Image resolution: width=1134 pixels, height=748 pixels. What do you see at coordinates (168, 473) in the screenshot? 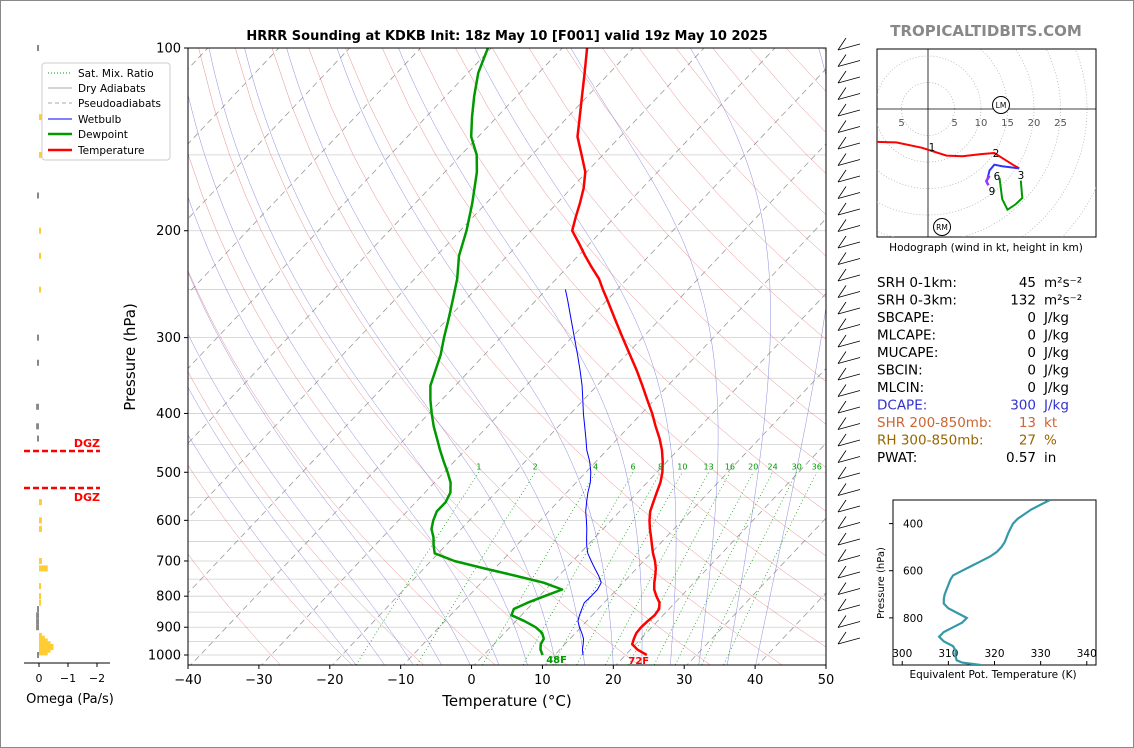
I see `y-tick-label: 500` at bounding box center [168, 473].